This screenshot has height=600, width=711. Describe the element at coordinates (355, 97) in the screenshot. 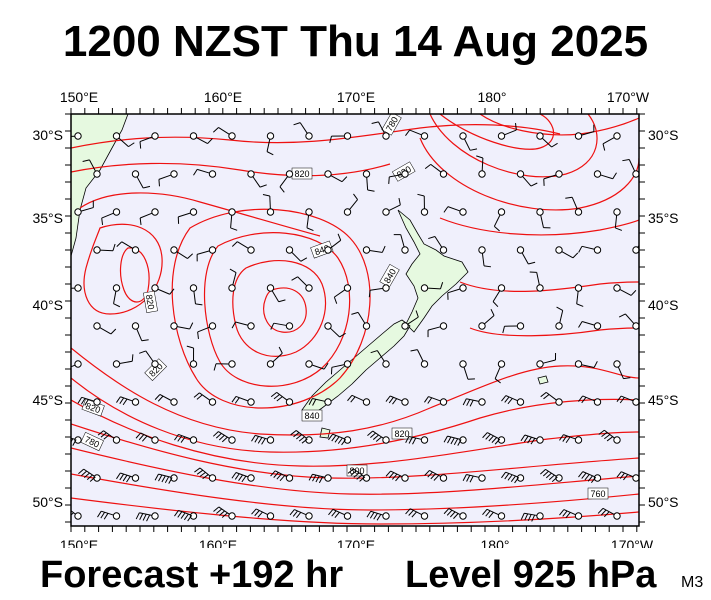

I see `top-lon-labels: 150°E 160°E 170°E 180° 170°W` at that location.